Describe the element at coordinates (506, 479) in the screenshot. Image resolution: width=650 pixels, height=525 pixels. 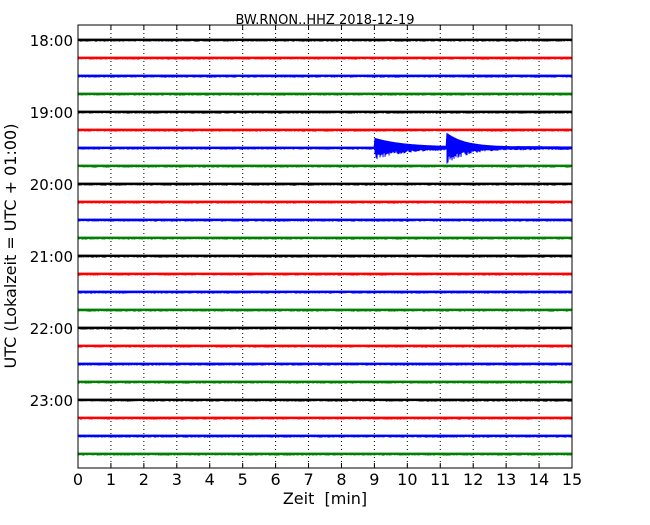
I see `x-tick-label: 13` at that location.